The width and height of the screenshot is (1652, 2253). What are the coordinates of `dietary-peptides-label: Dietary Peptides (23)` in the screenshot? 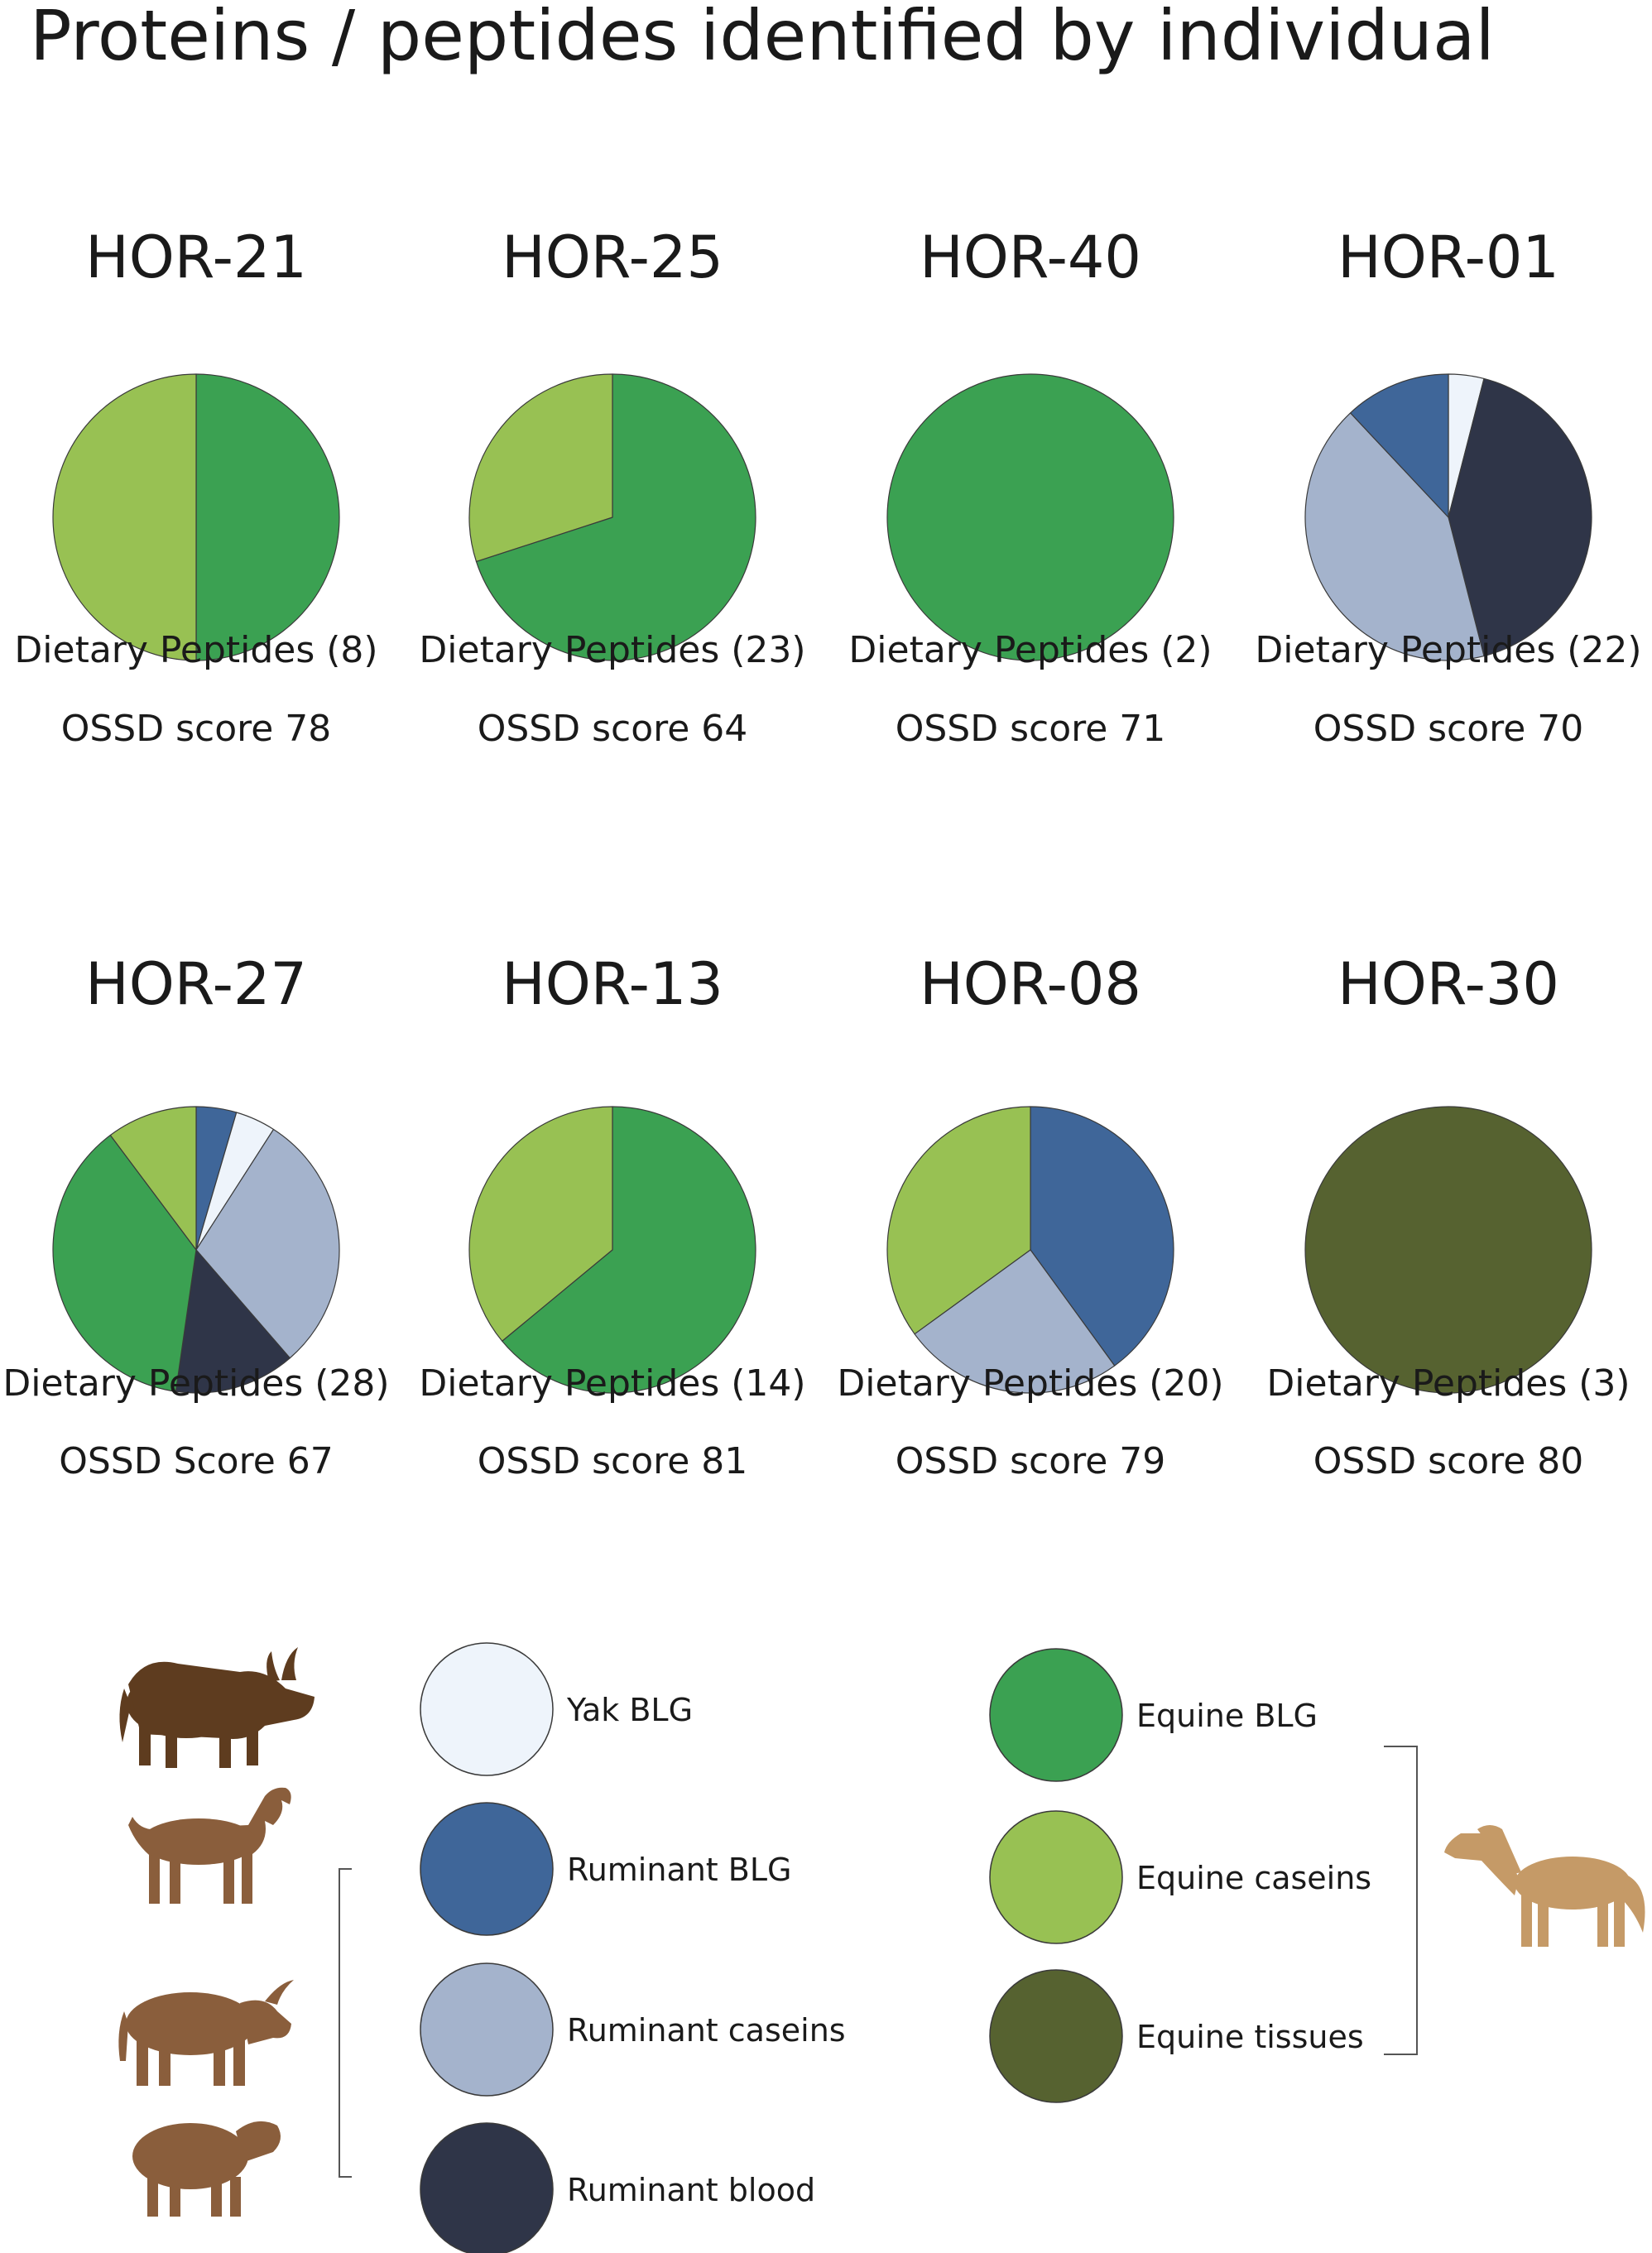 It's located at (612, 650).